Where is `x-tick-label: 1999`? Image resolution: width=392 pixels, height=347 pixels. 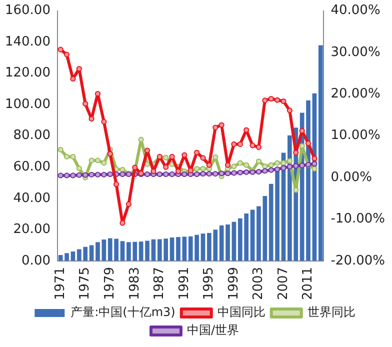
x-tick-label: 1999 is located at coordinates (234, 283).